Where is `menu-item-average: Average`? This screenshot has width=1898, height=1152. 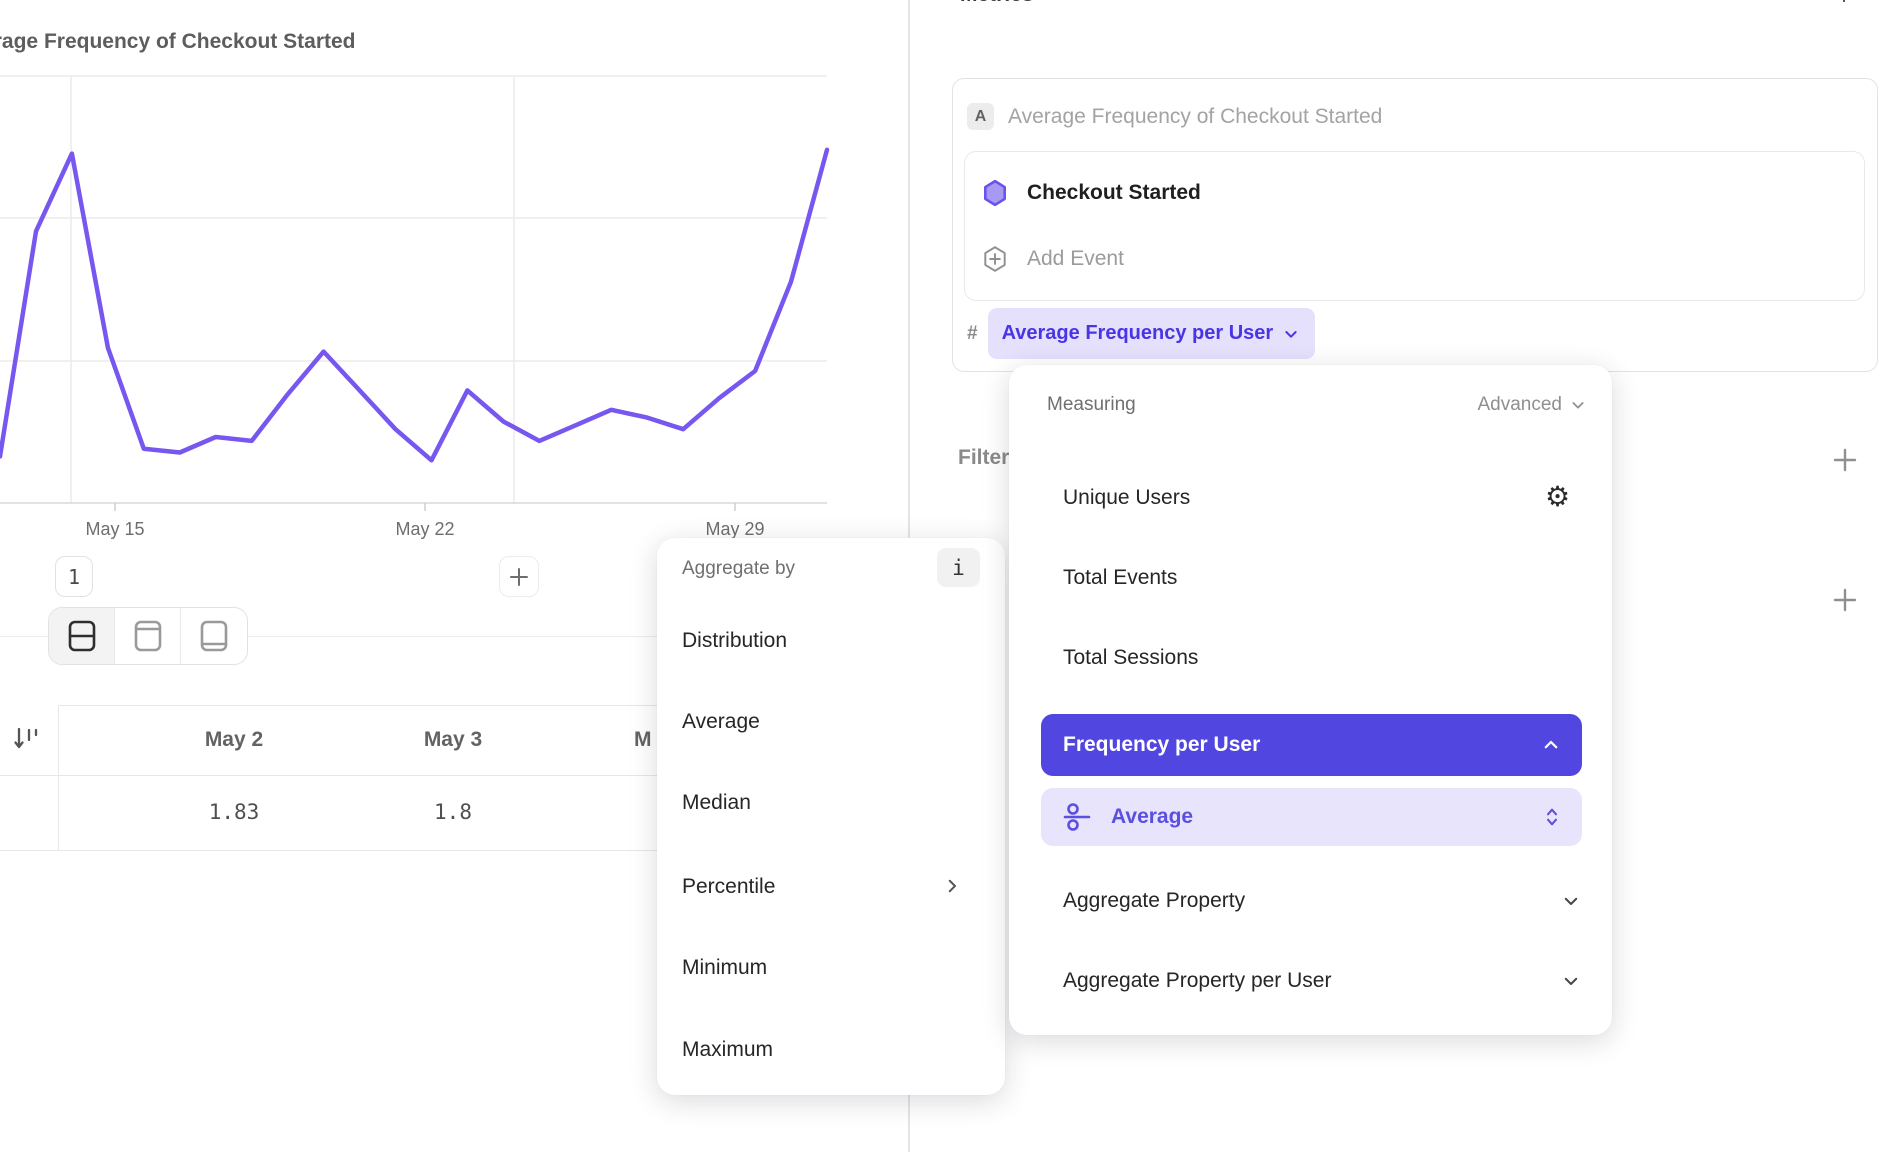
menu-item-average: Average is located at coordinates (721, 721).